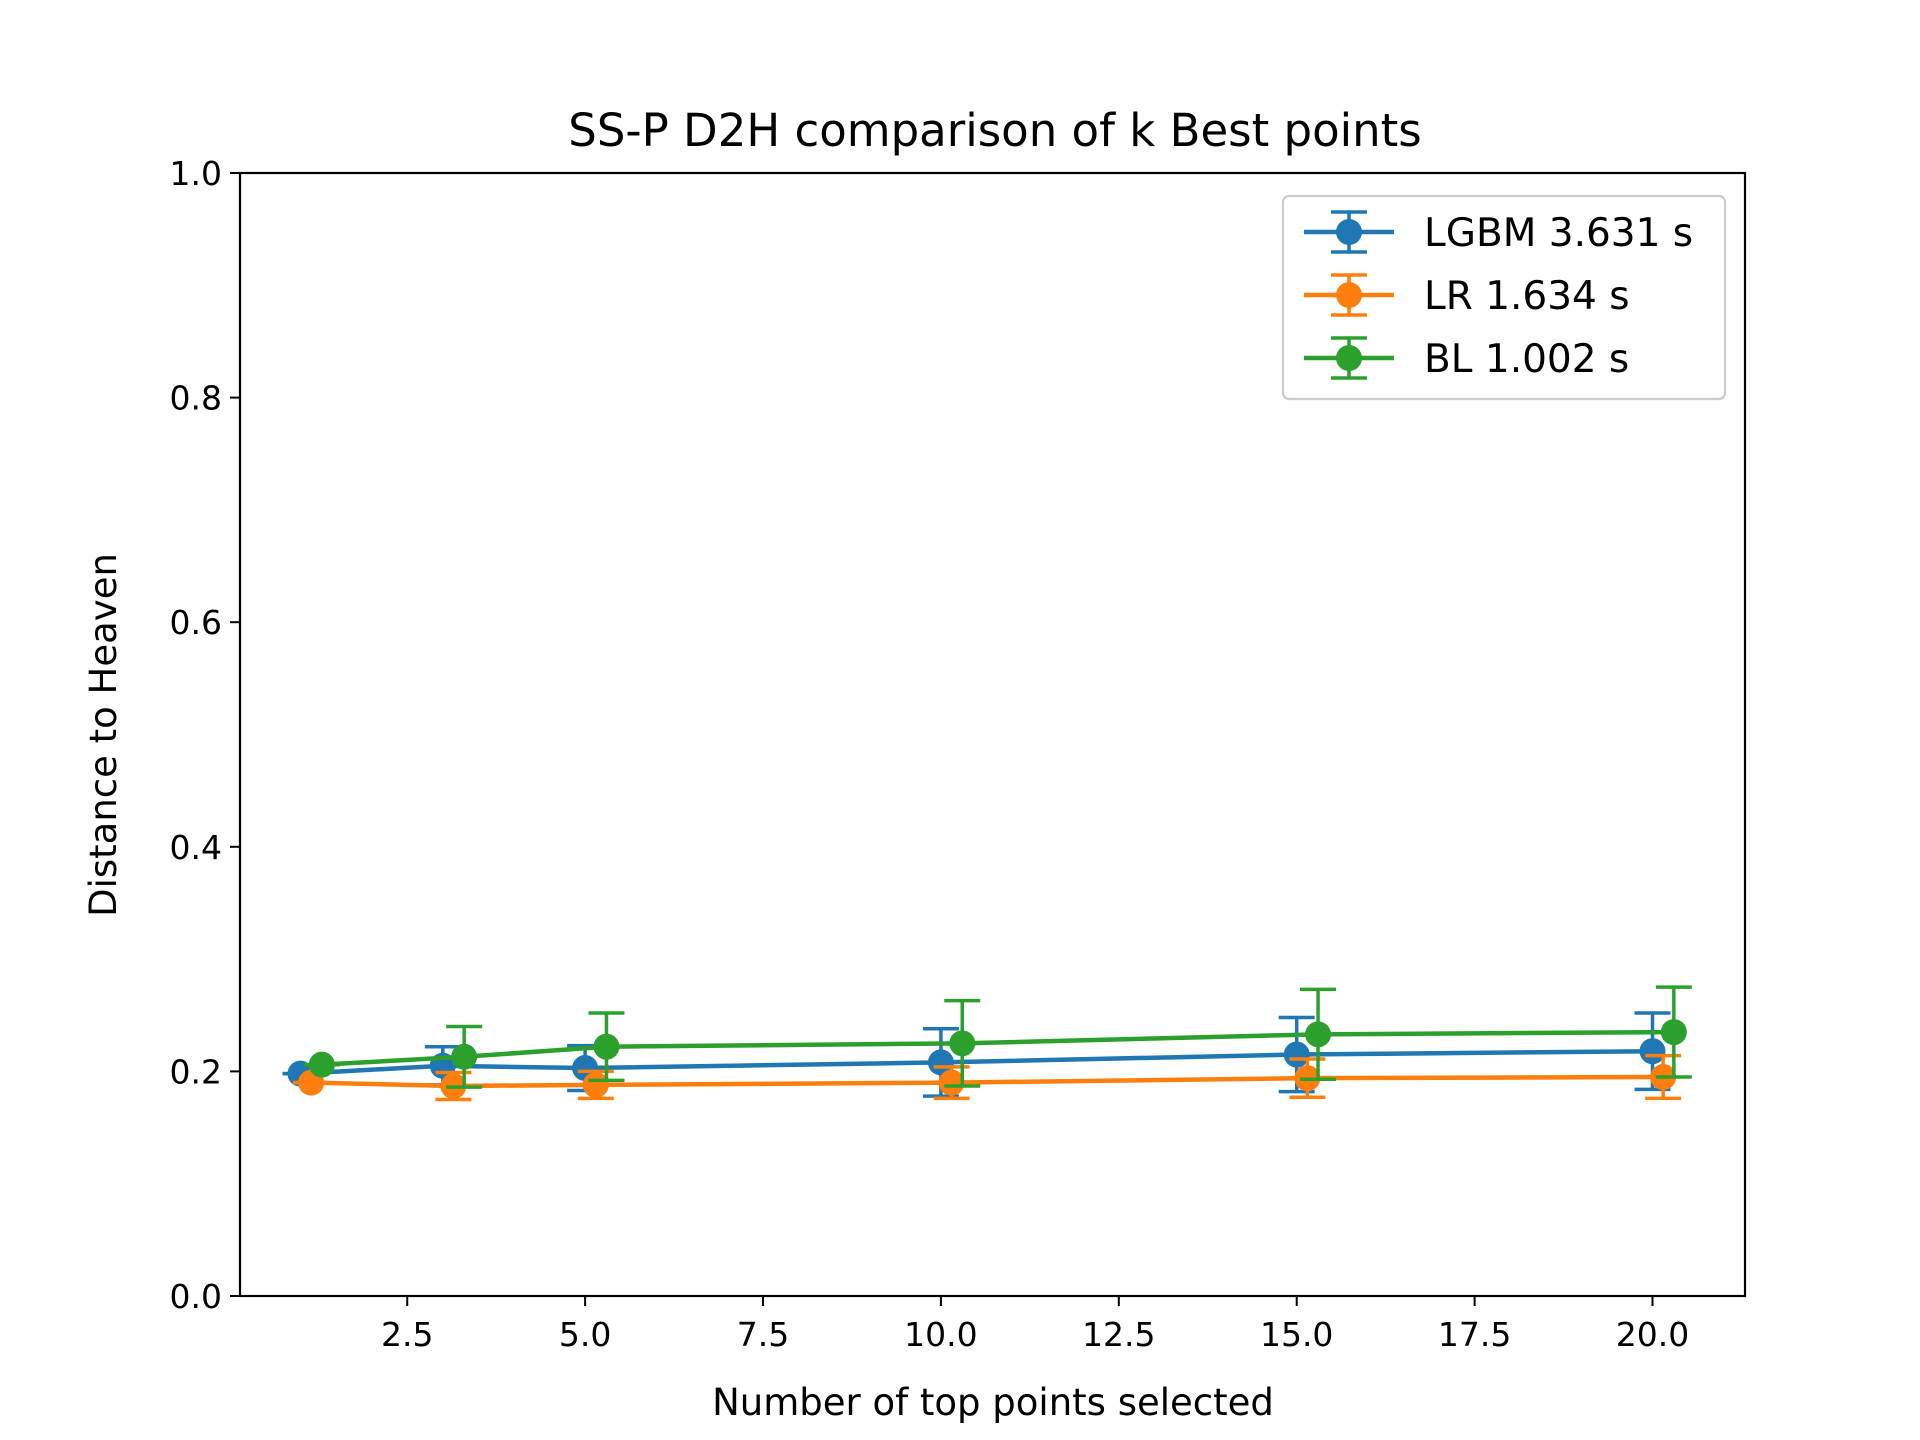  I want to click on x-tick-label: 5.0, so click(585, 1334).